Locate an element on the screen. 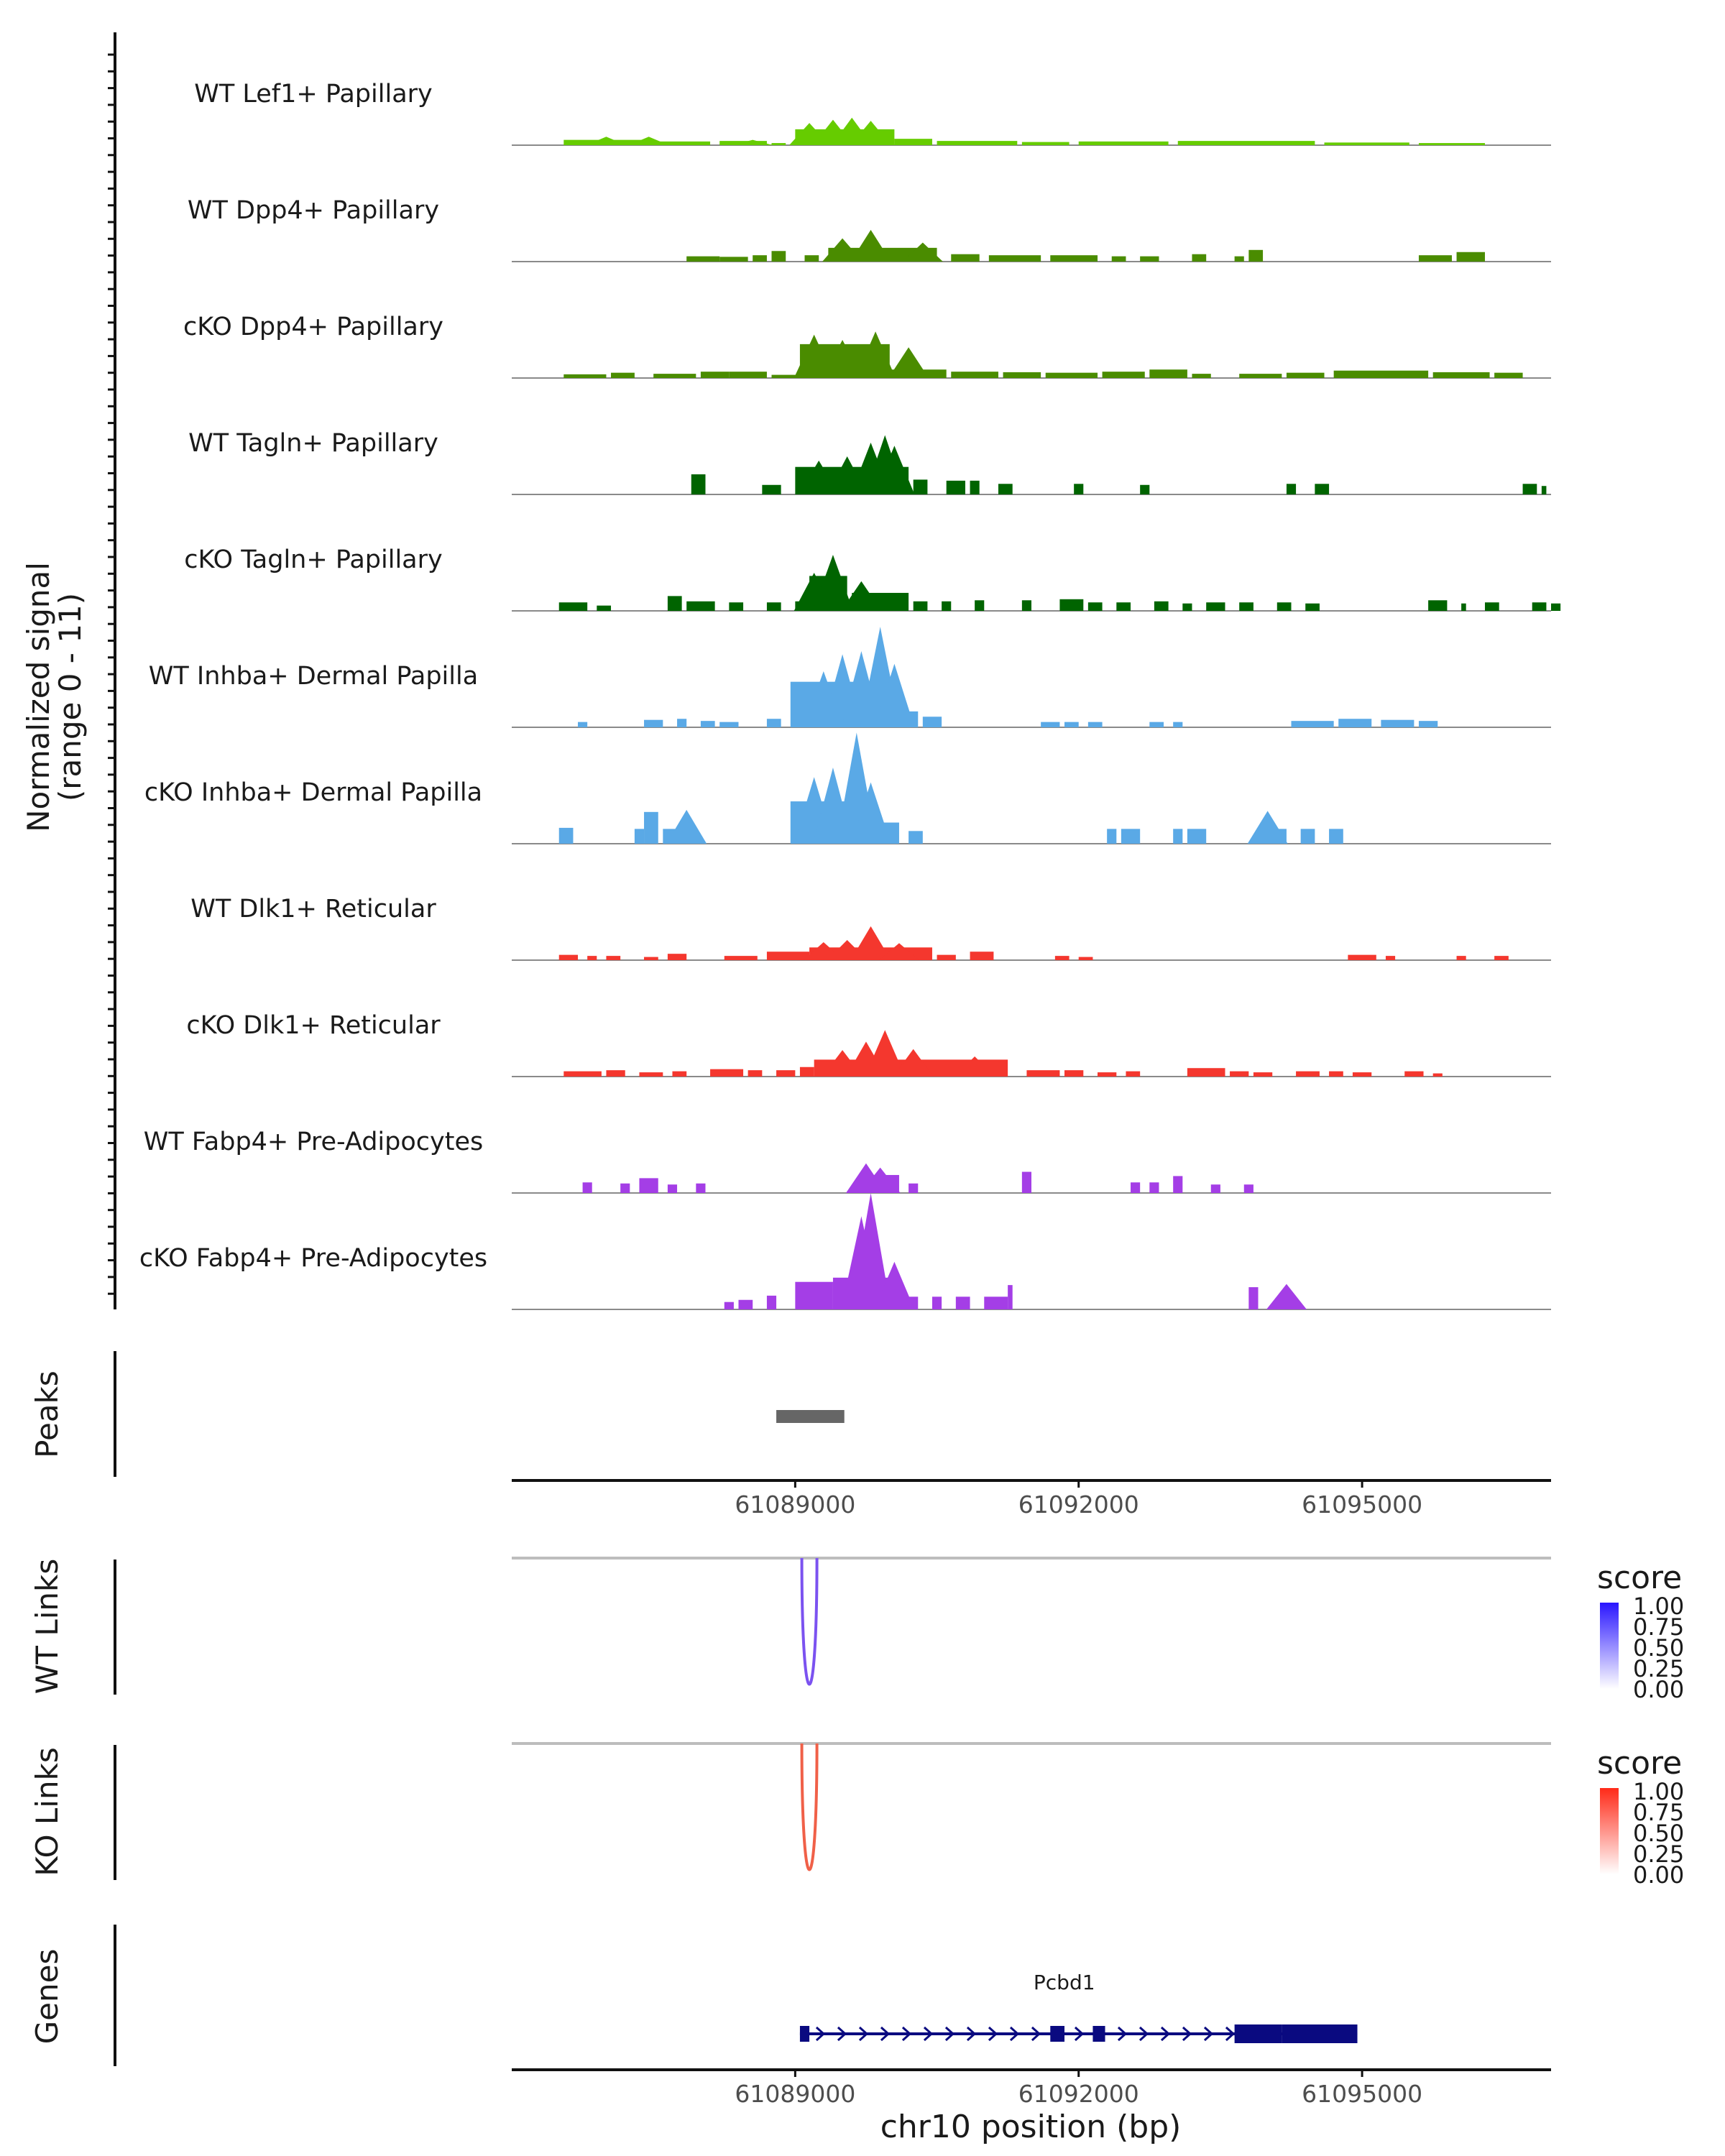 This screenshot has height=2156, width=1725. coverage-y-axis-range-label: (range 0 - 11) is located at coordinates (70, 697).